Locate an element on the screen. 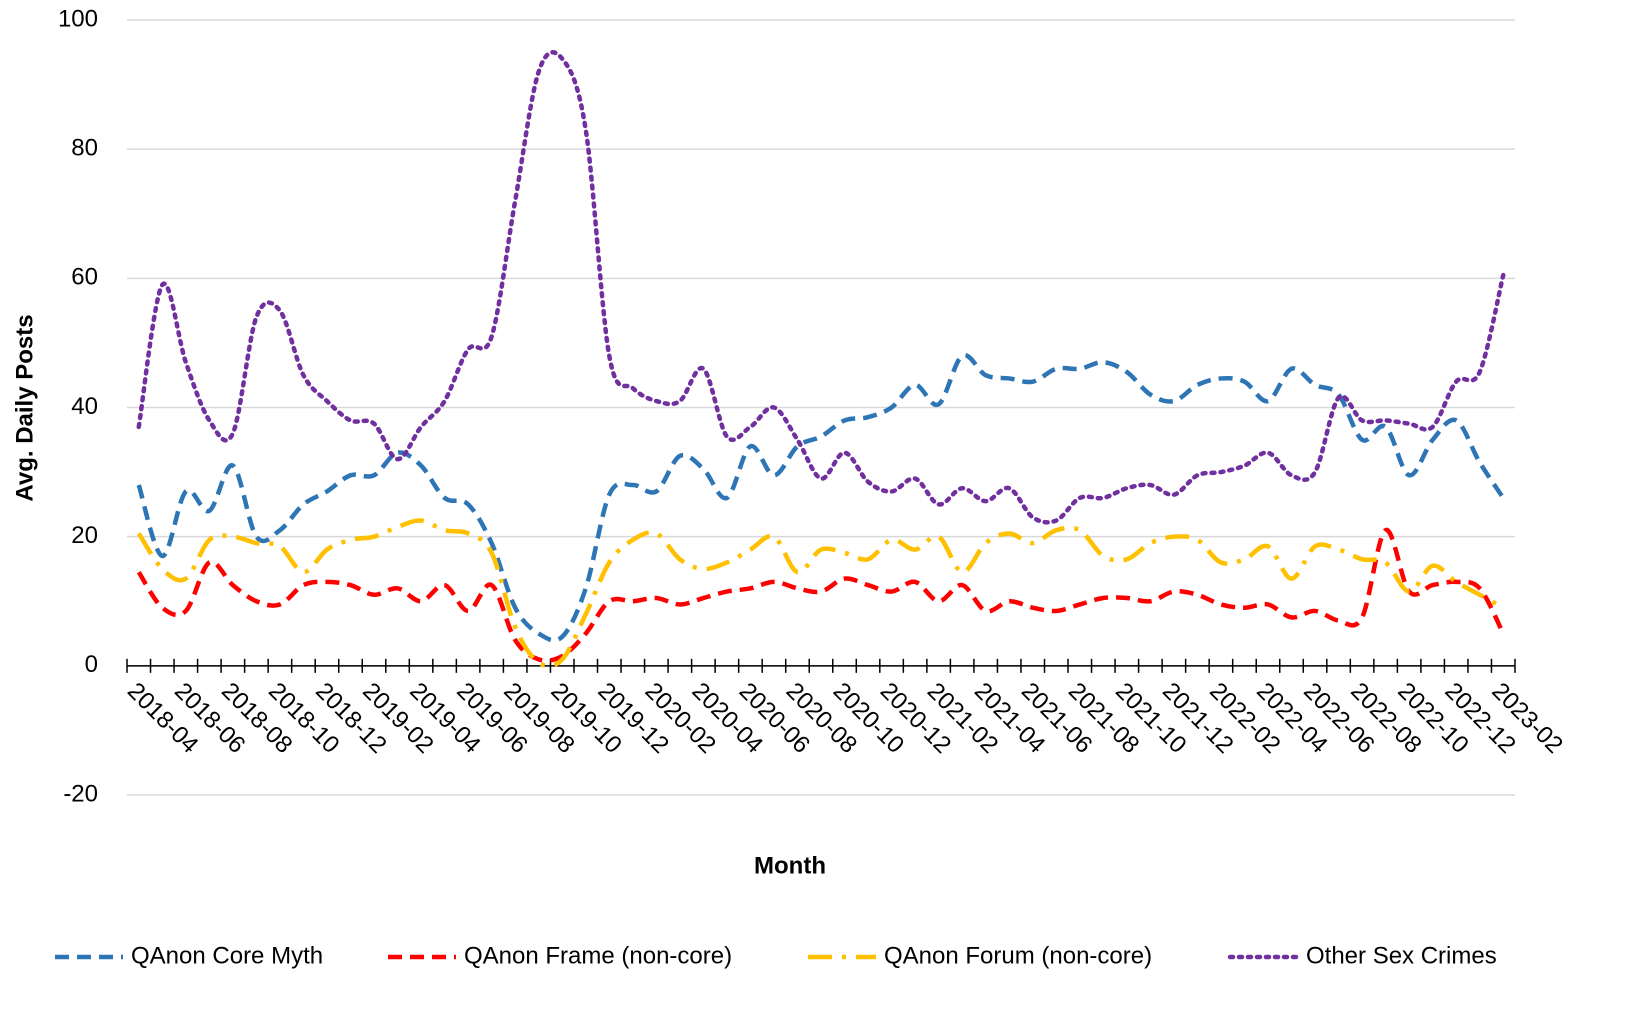  legend-item: Other Sex Crimes is located at coordinates (1362, 955).